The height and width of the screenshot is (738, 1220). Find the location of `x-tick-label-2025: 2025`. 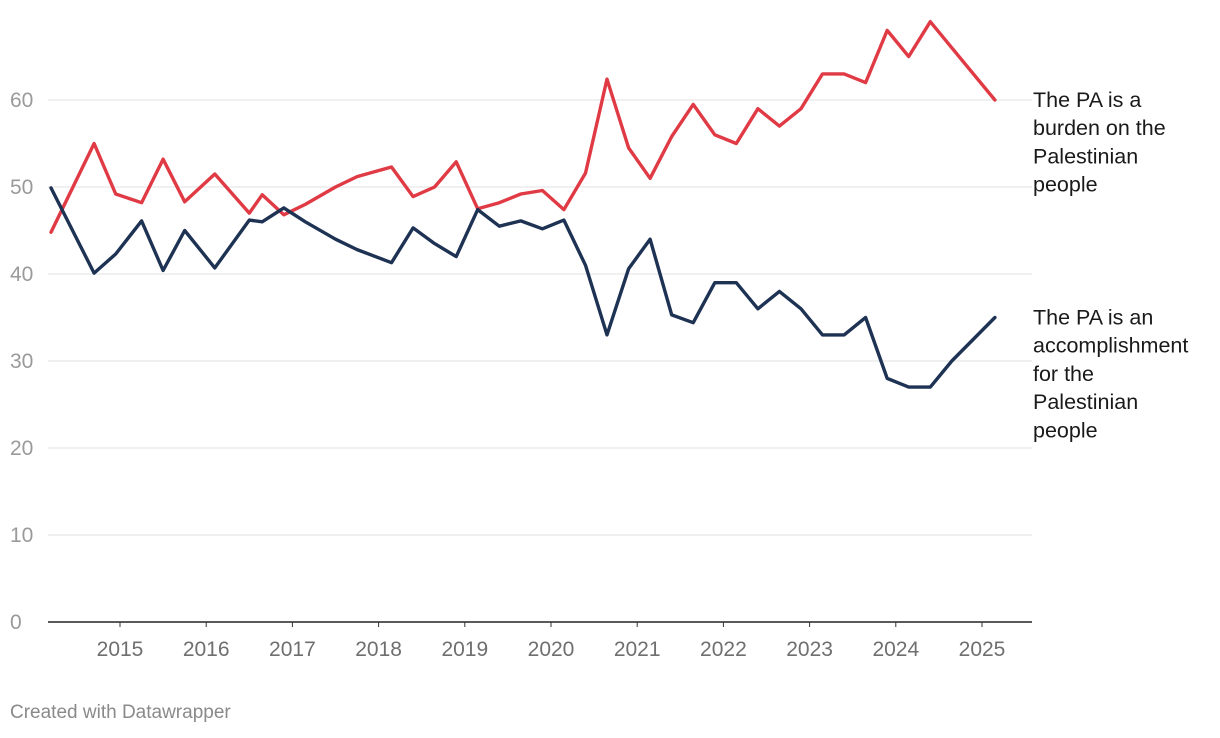

x-tick-label-2025: 2025 is located at coordinates (982, 649).